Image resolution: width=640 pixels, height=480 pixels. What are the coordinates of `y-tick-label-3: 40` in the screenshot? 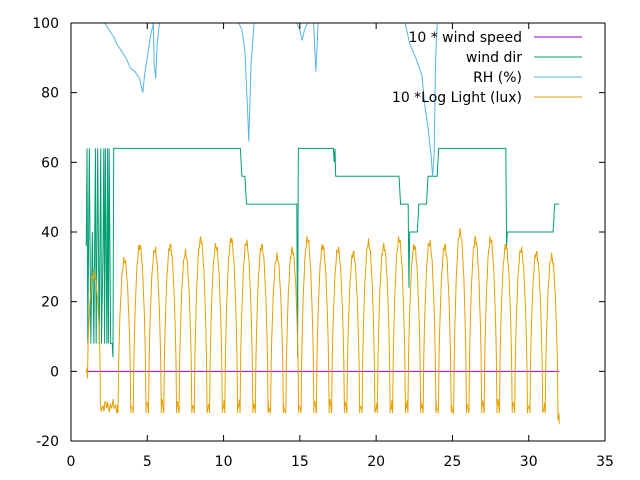 It's located at (50, 233).